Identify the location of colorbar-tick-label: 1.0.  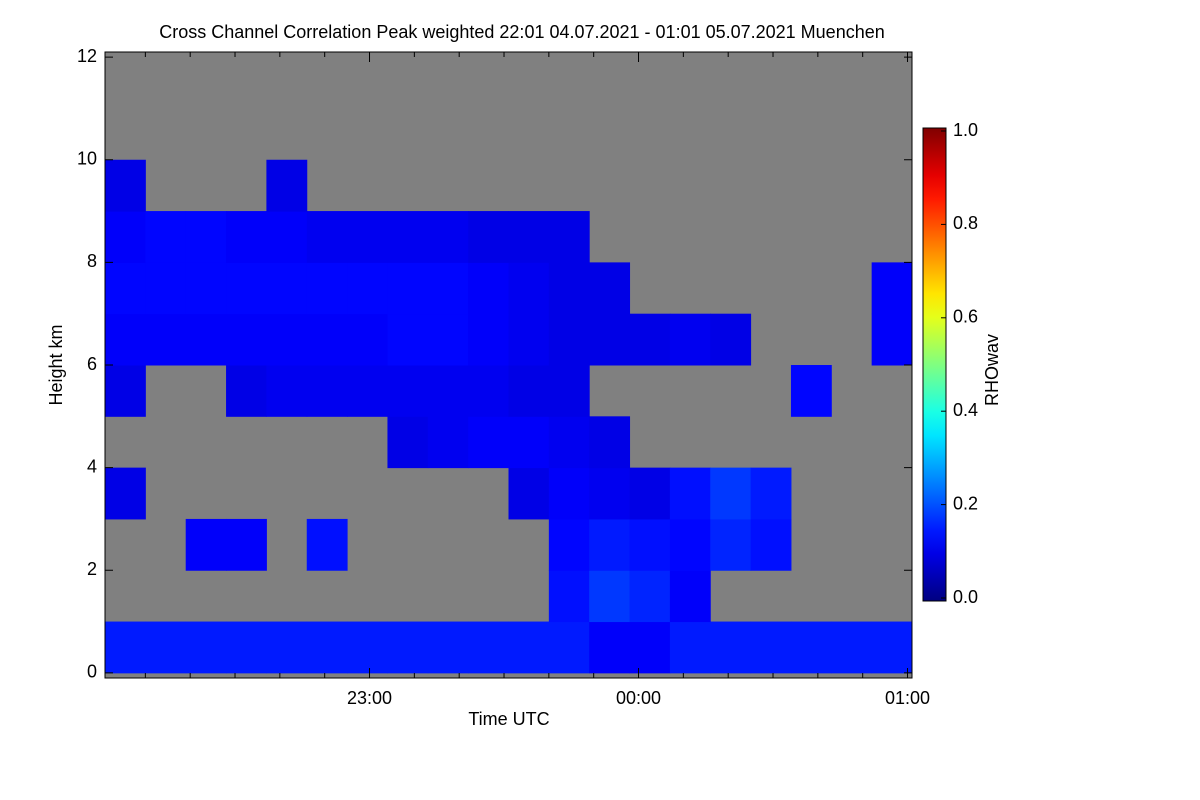
(965, 130).